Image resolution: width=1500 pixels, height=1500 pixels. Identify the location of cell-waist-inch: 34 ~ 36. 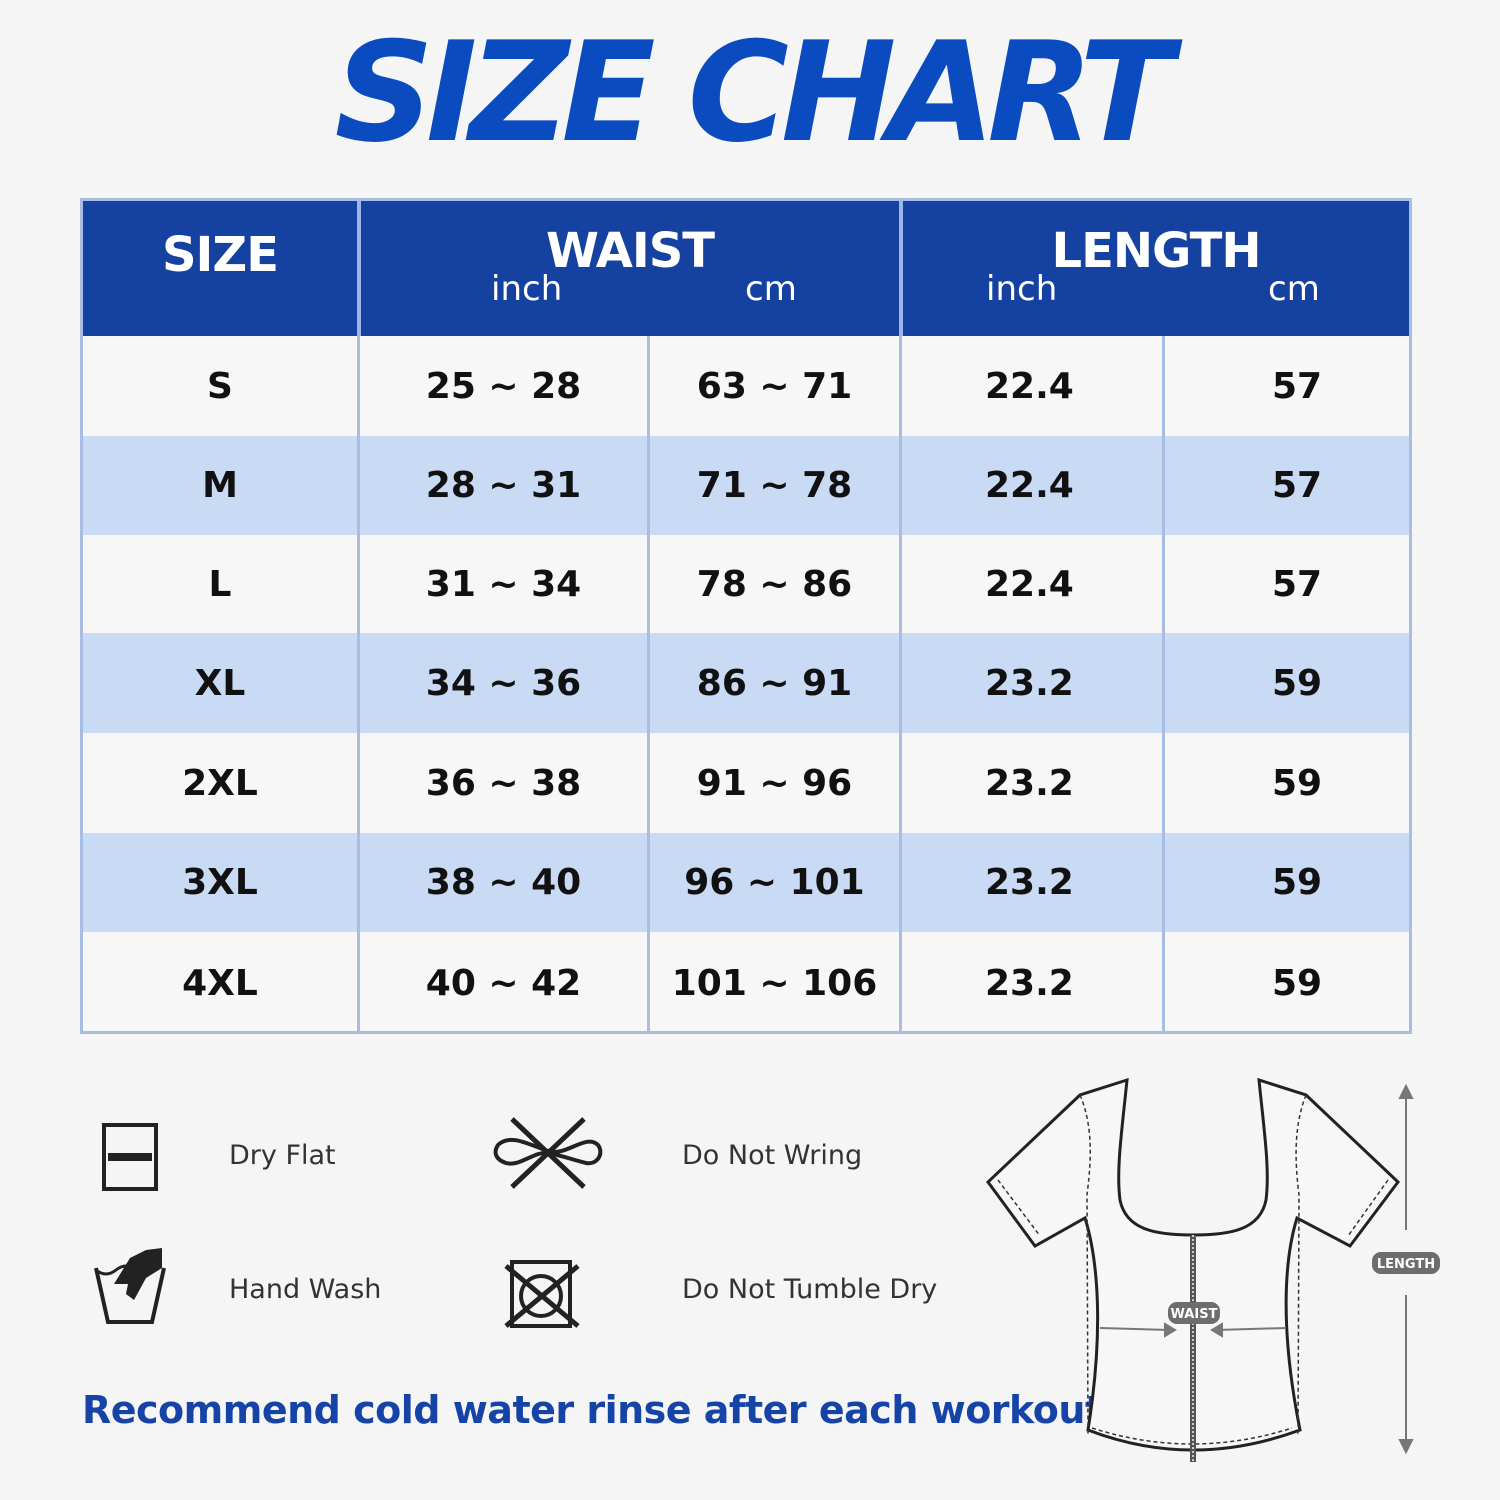
(503, 683).